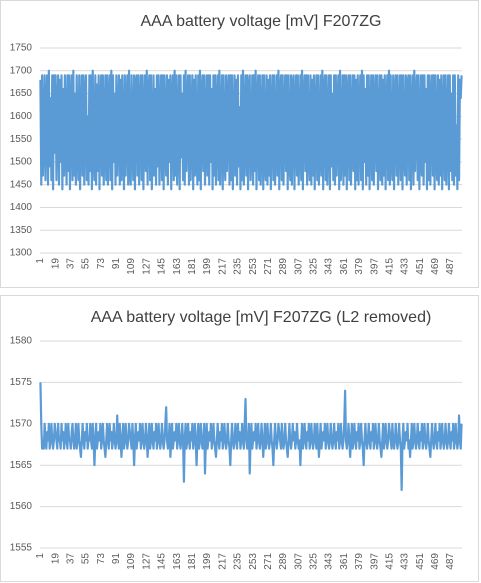 The image size is (481, 583). I want to click on y-tick-label: 1550, so click(21, 139).